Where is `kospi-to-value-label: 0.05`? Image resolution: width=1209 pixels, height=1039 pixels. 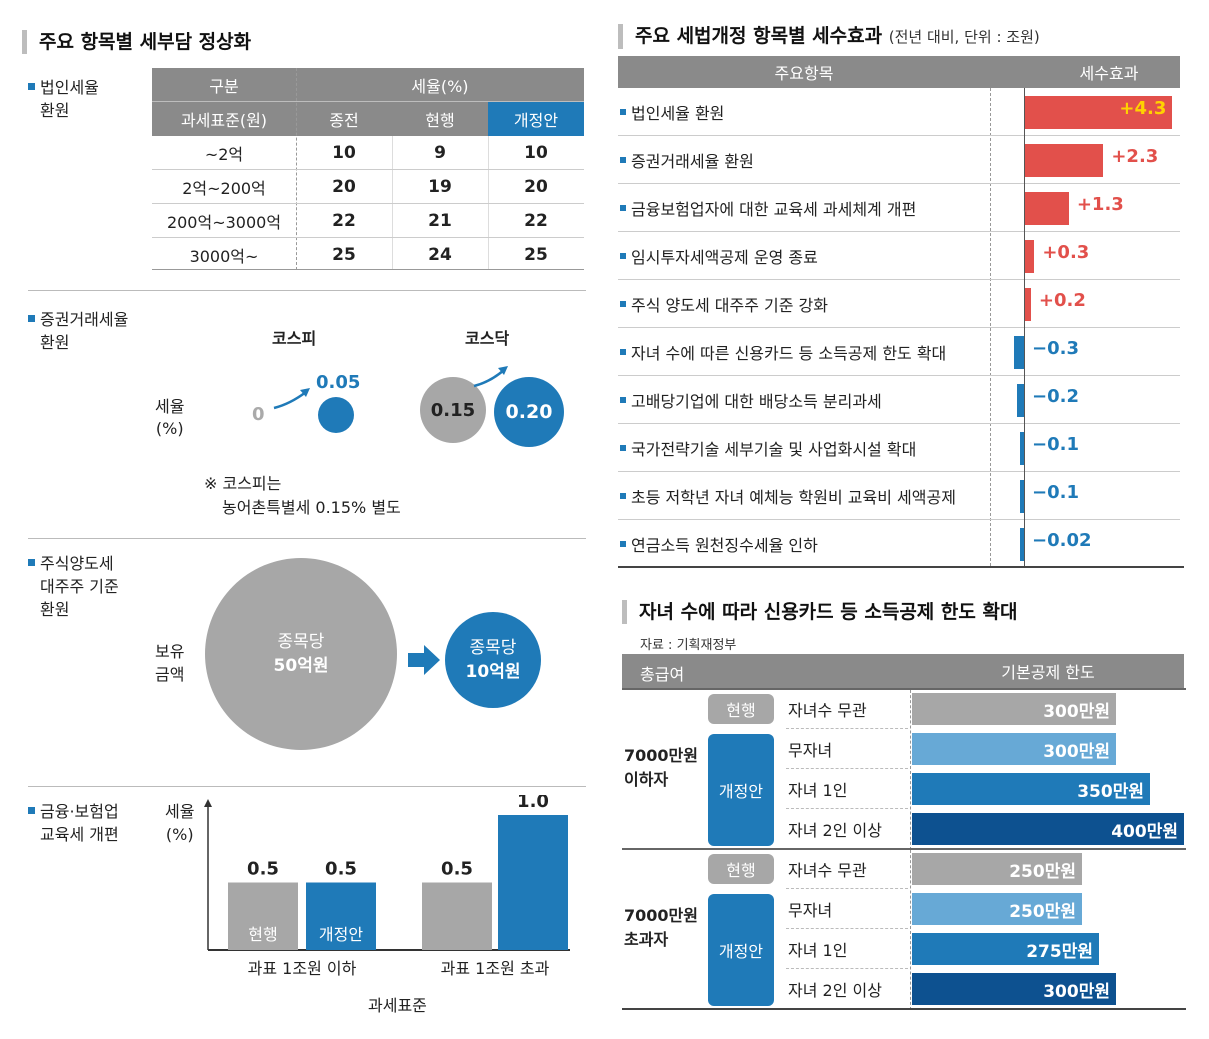
kospi-to-value-label: 0.05 is located at coordinates (338, 382).